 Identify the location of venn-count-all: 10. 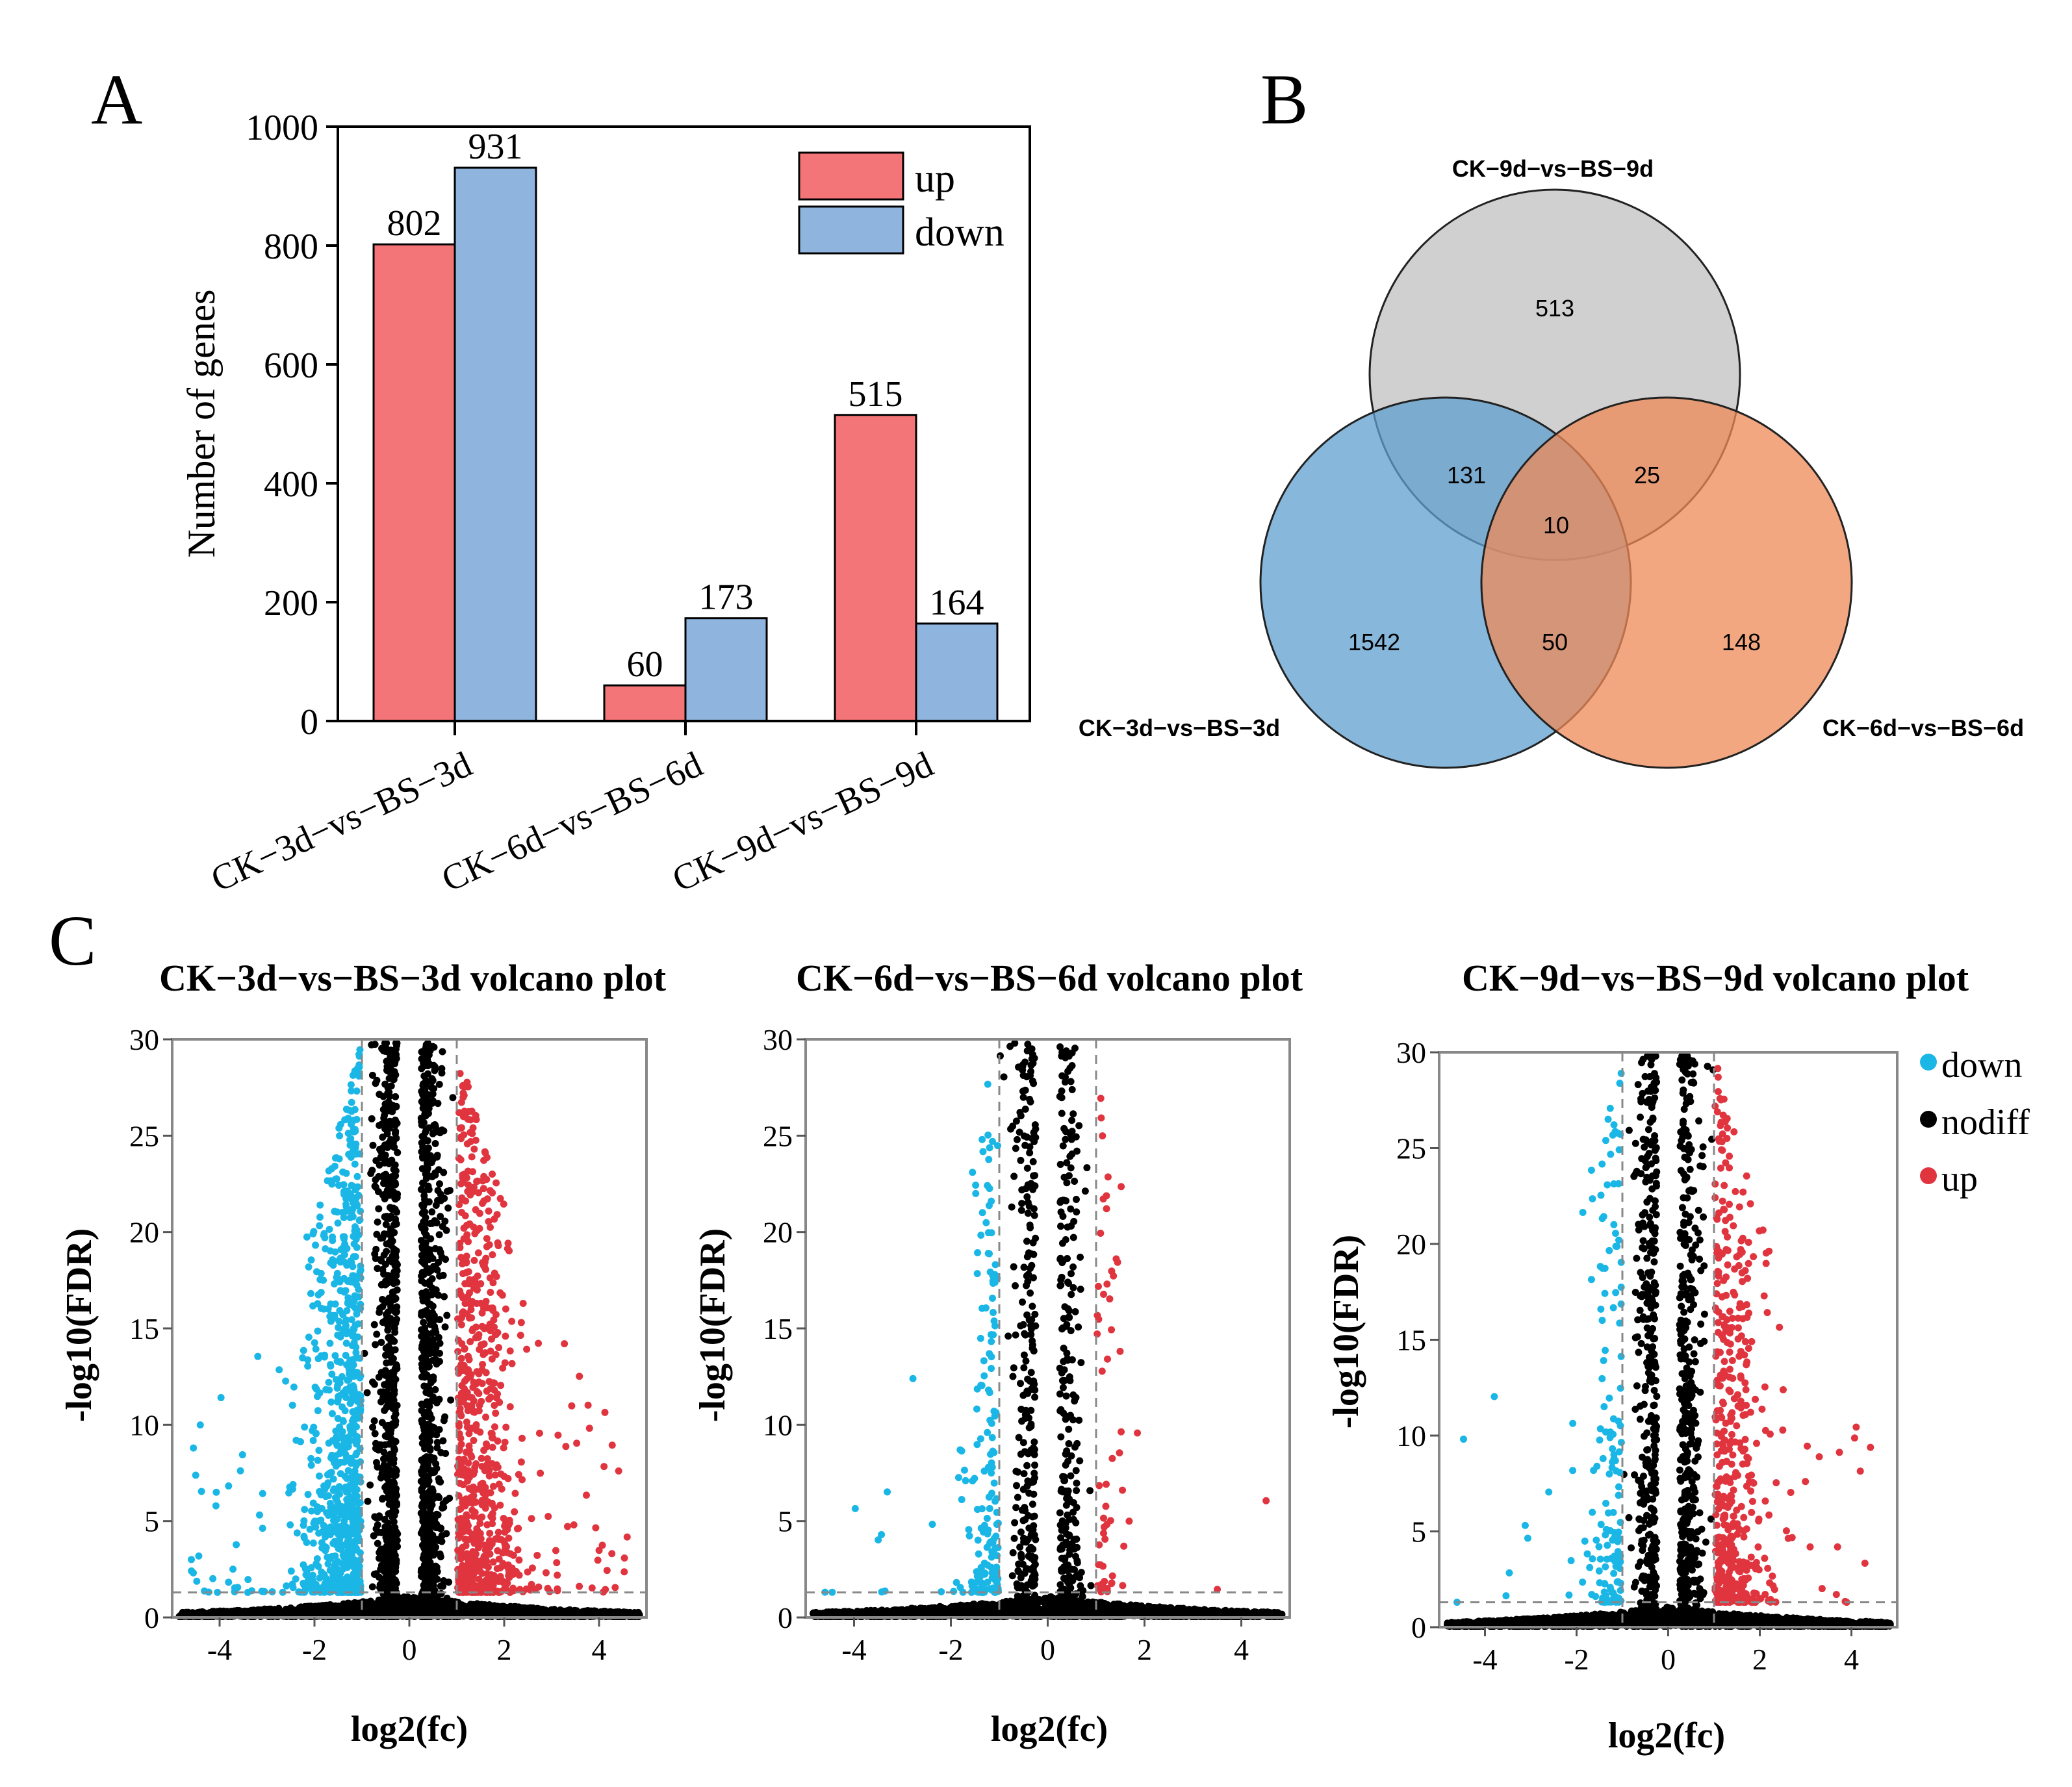
(1556, 525).